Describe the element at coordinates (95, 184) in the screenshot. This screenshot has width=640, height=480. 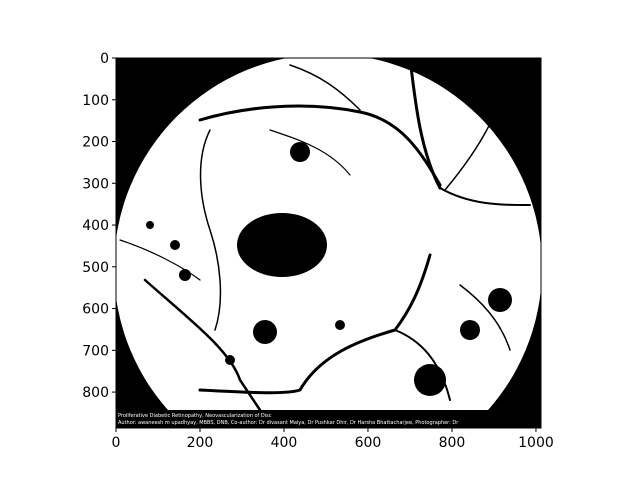
I see `y-tick-label: 300` at that location.